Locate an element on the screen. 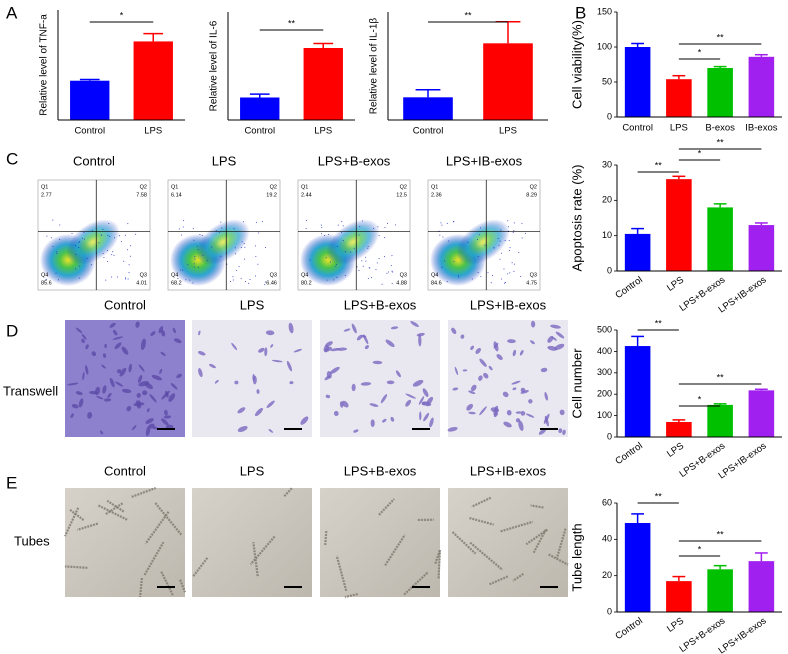 This screenshot has height=654, width=788. quadrant-value: 2.36 is located at coordinates (436, 195).